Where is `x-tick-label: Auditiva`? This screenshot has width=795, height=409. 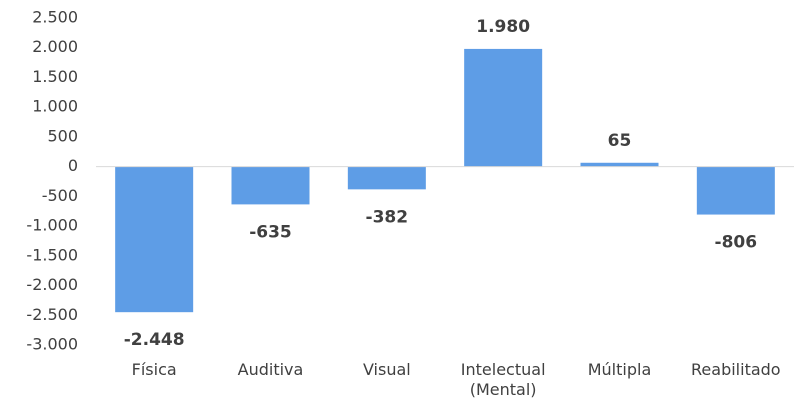 x-tick-label: Auditiva is located at coordinates (270, 369).